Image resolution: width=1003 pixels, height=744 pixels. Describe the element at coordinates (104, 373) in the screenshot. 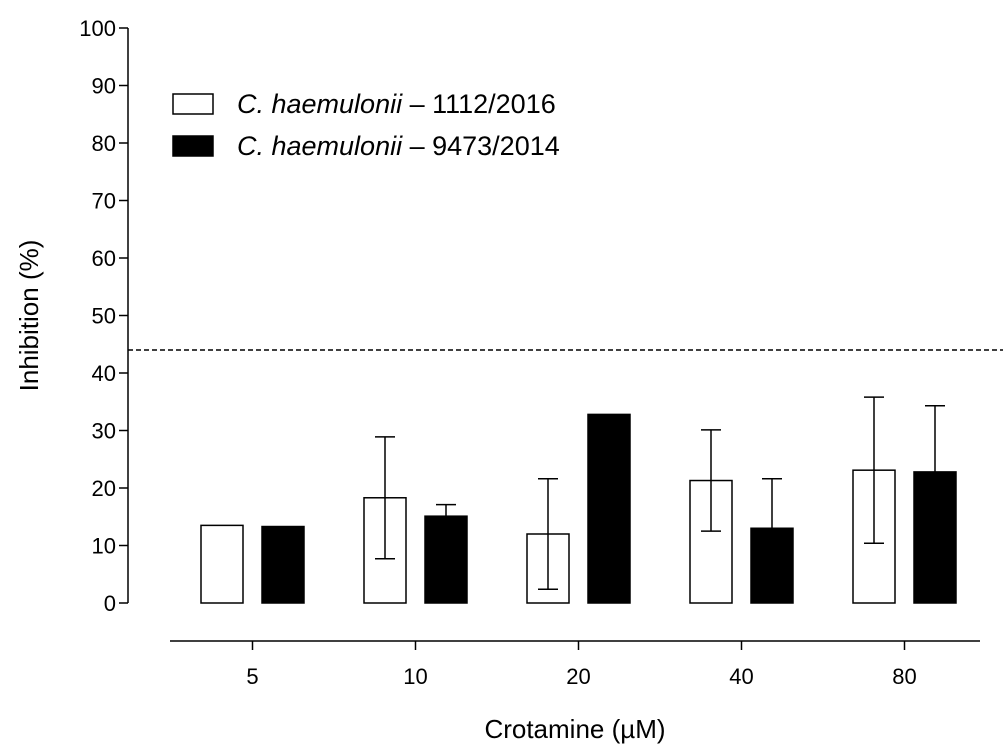

I see `y-tick-label: 40` at that location.